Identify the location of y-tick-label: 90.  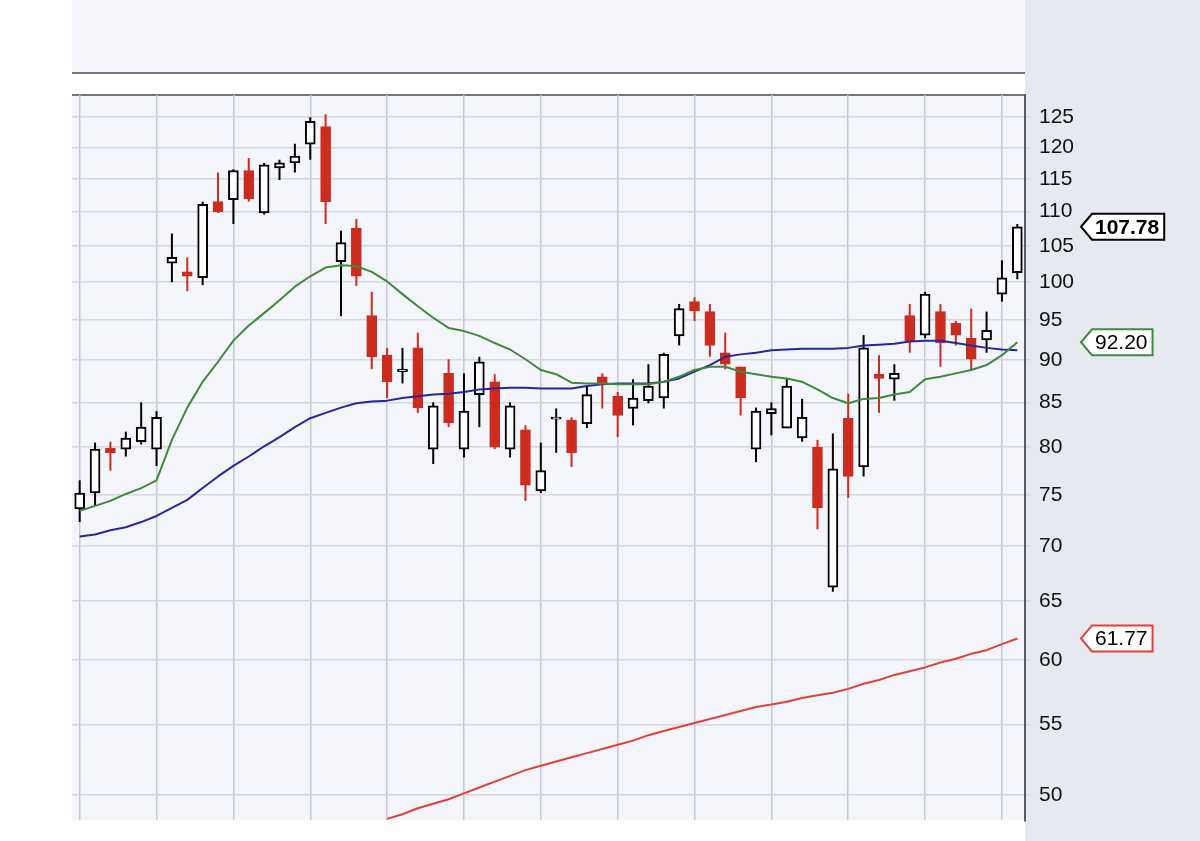
(1051, 358).